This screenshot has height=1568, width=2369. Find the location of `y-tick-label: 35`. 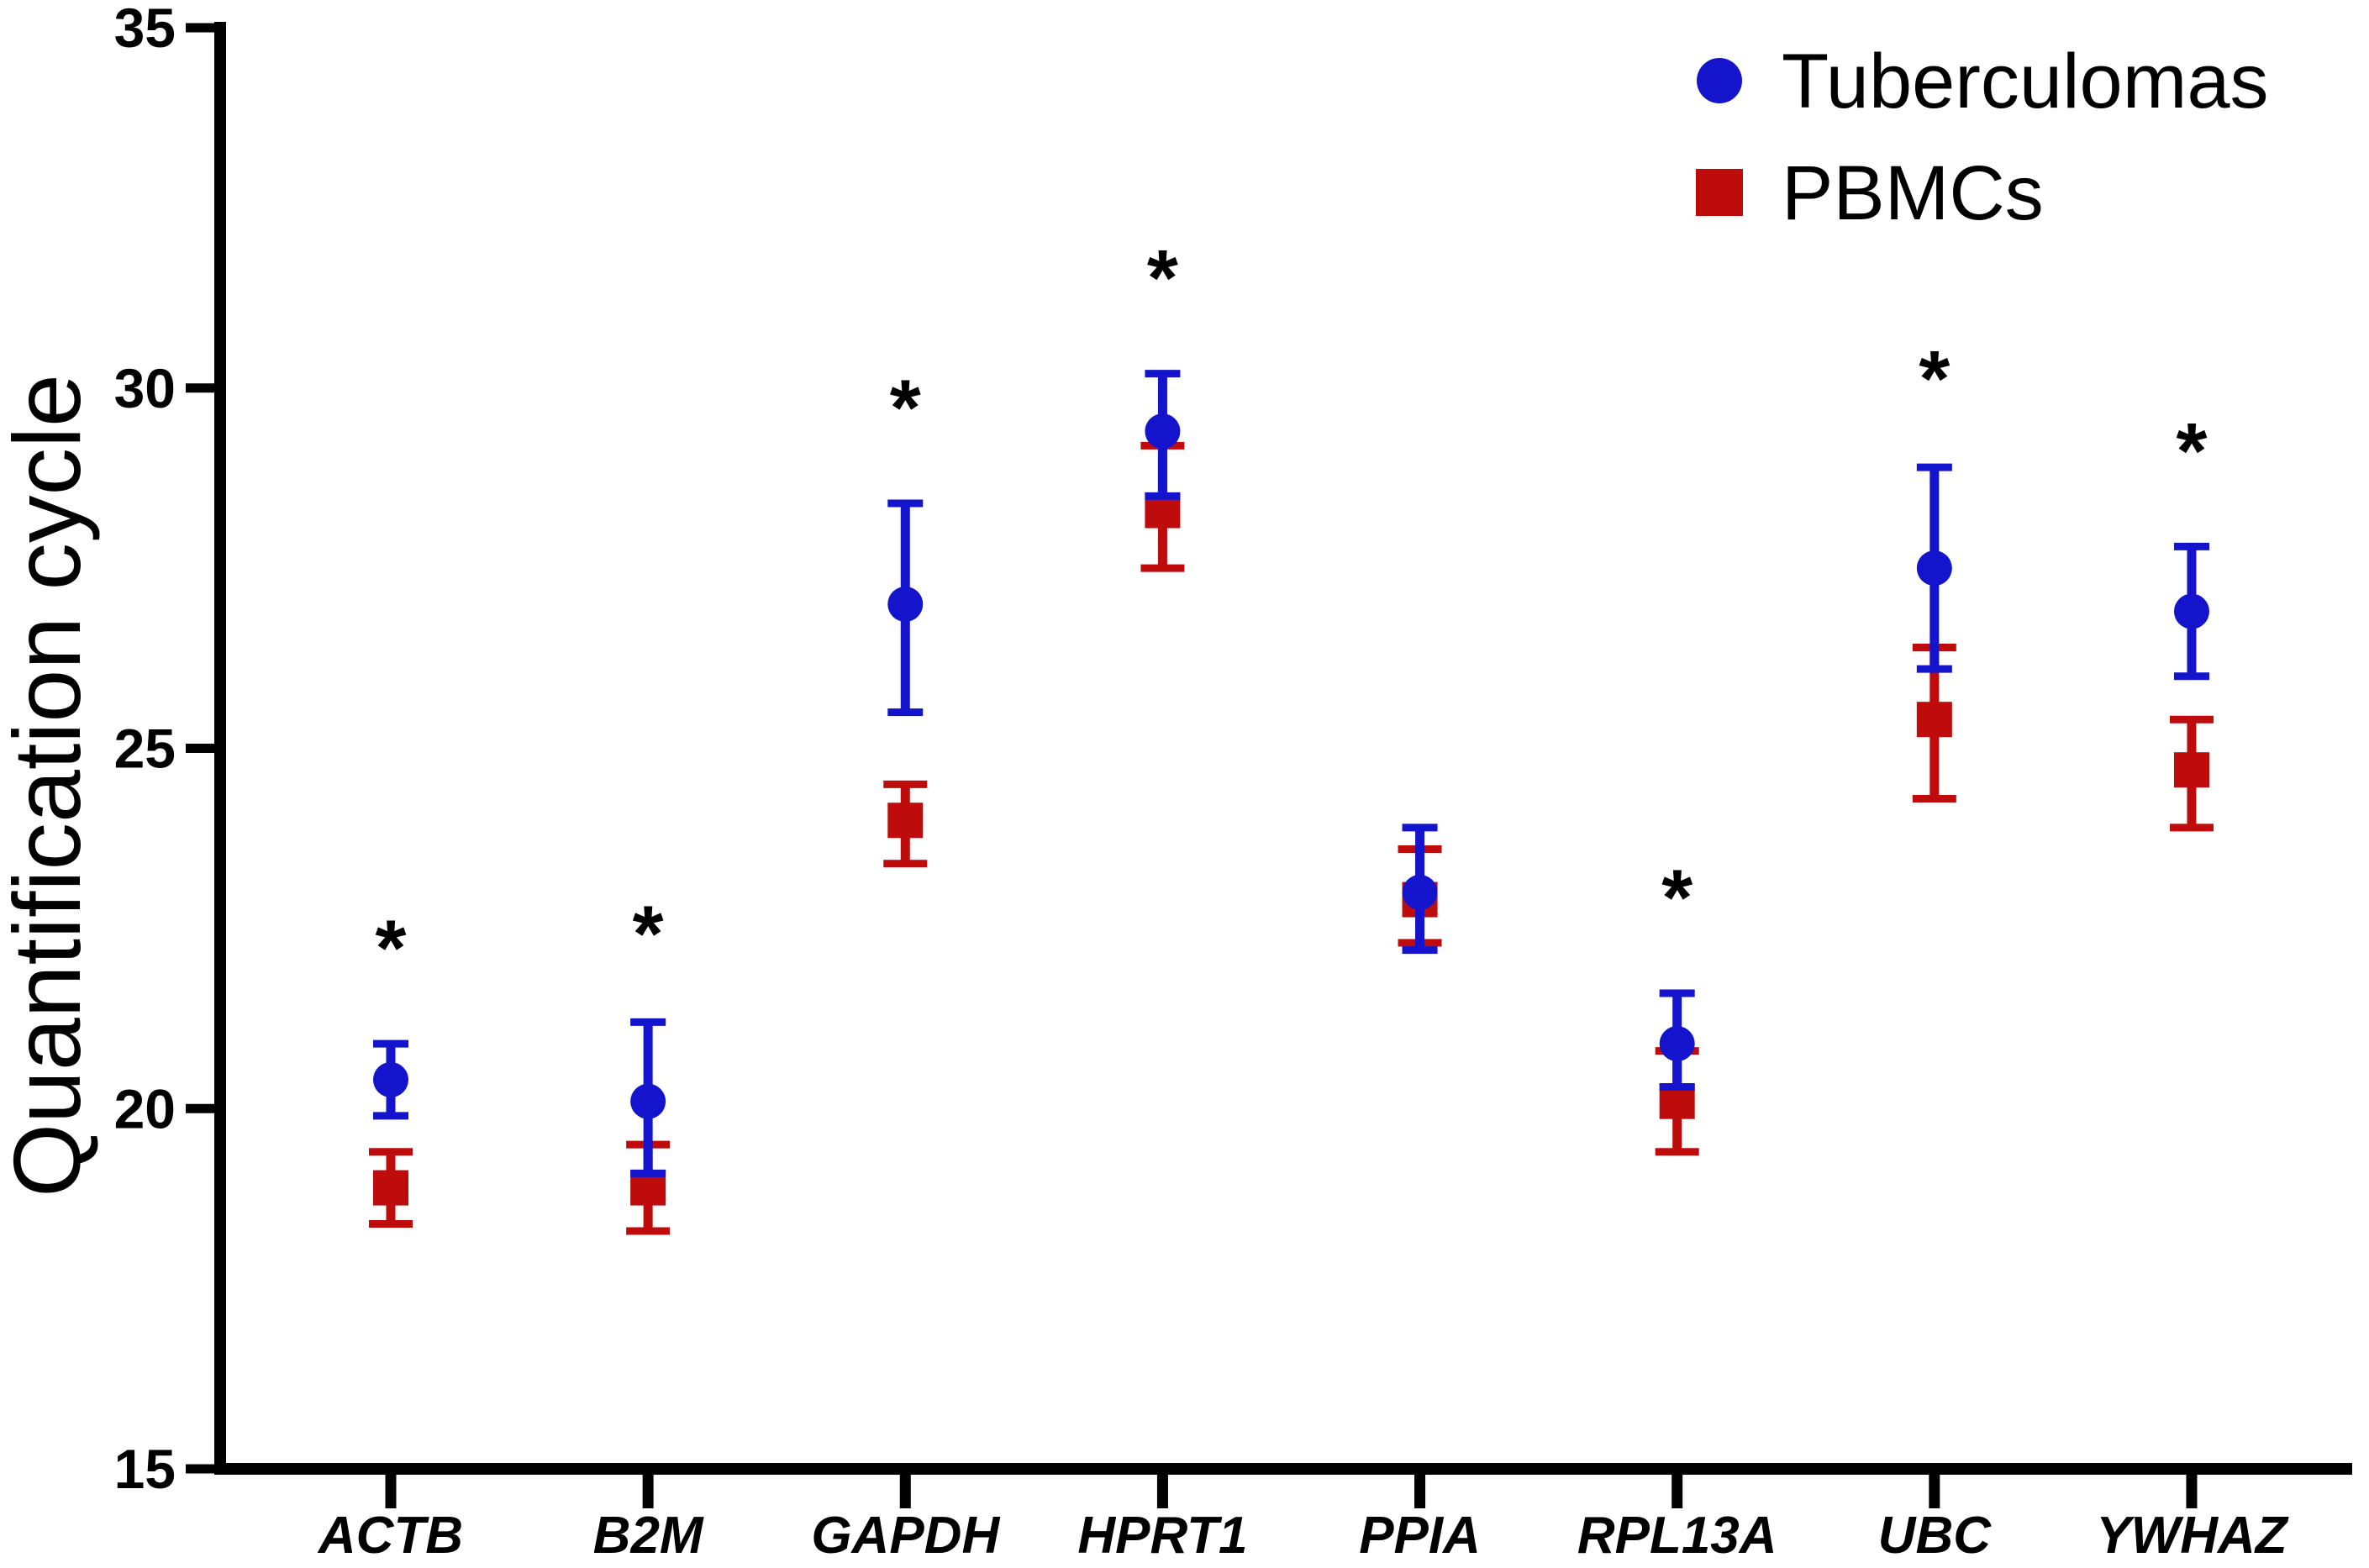

y-tick-label: 35 is located at coordinates (145, 30).